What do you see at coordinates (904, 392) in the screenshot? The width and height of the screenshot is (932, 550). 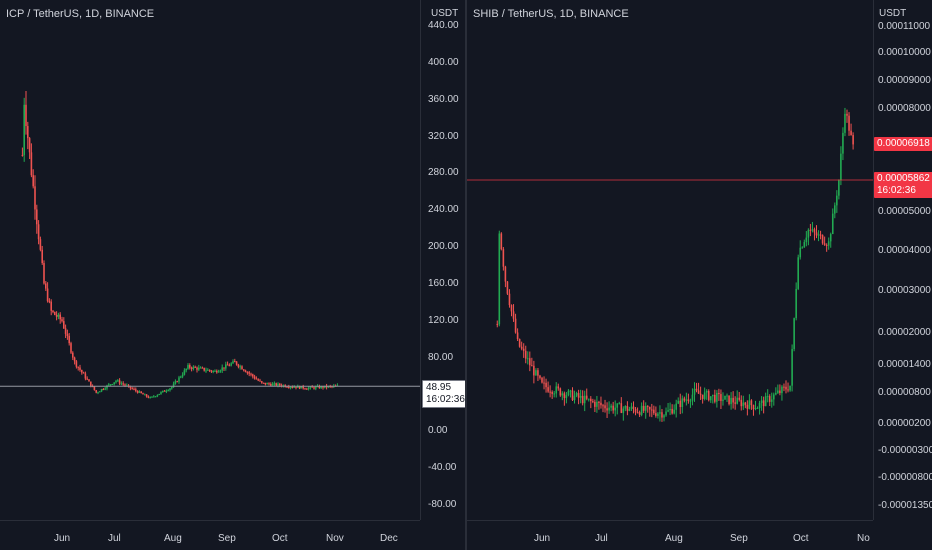 I see `right-price-tick: 0.00000800` at bounding box center [904, 392].